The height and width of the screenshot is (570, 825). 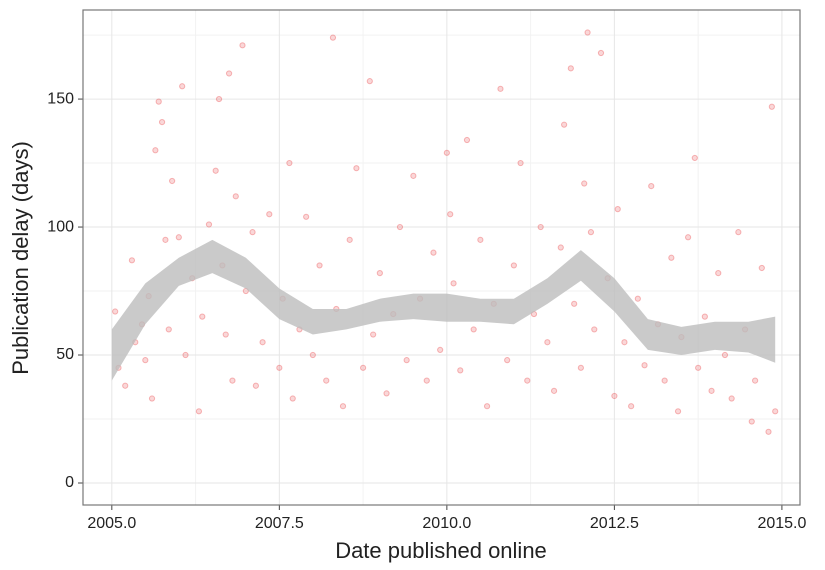 I want to click on y-tick-label: 100, so click(x=60, y=226).